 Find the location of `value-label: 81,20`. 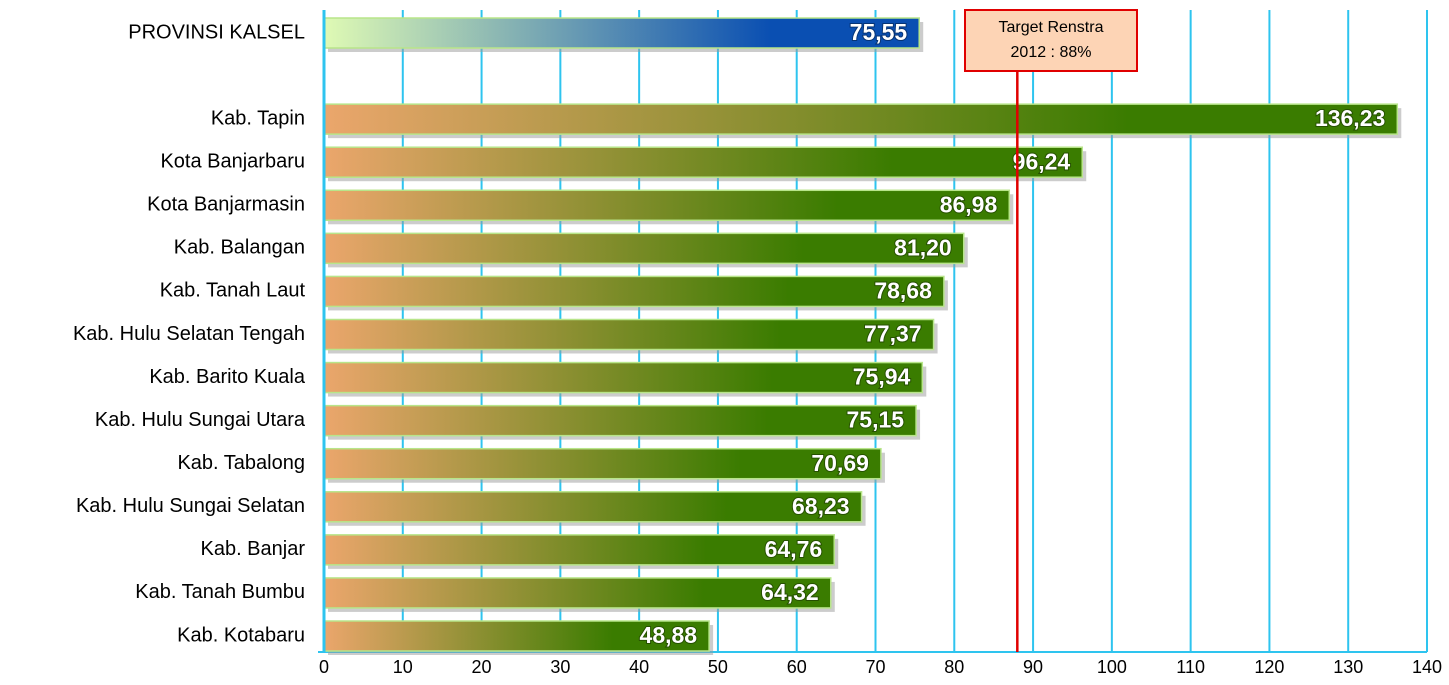

value-label: 81,20 is located at coordinates (923, 247).